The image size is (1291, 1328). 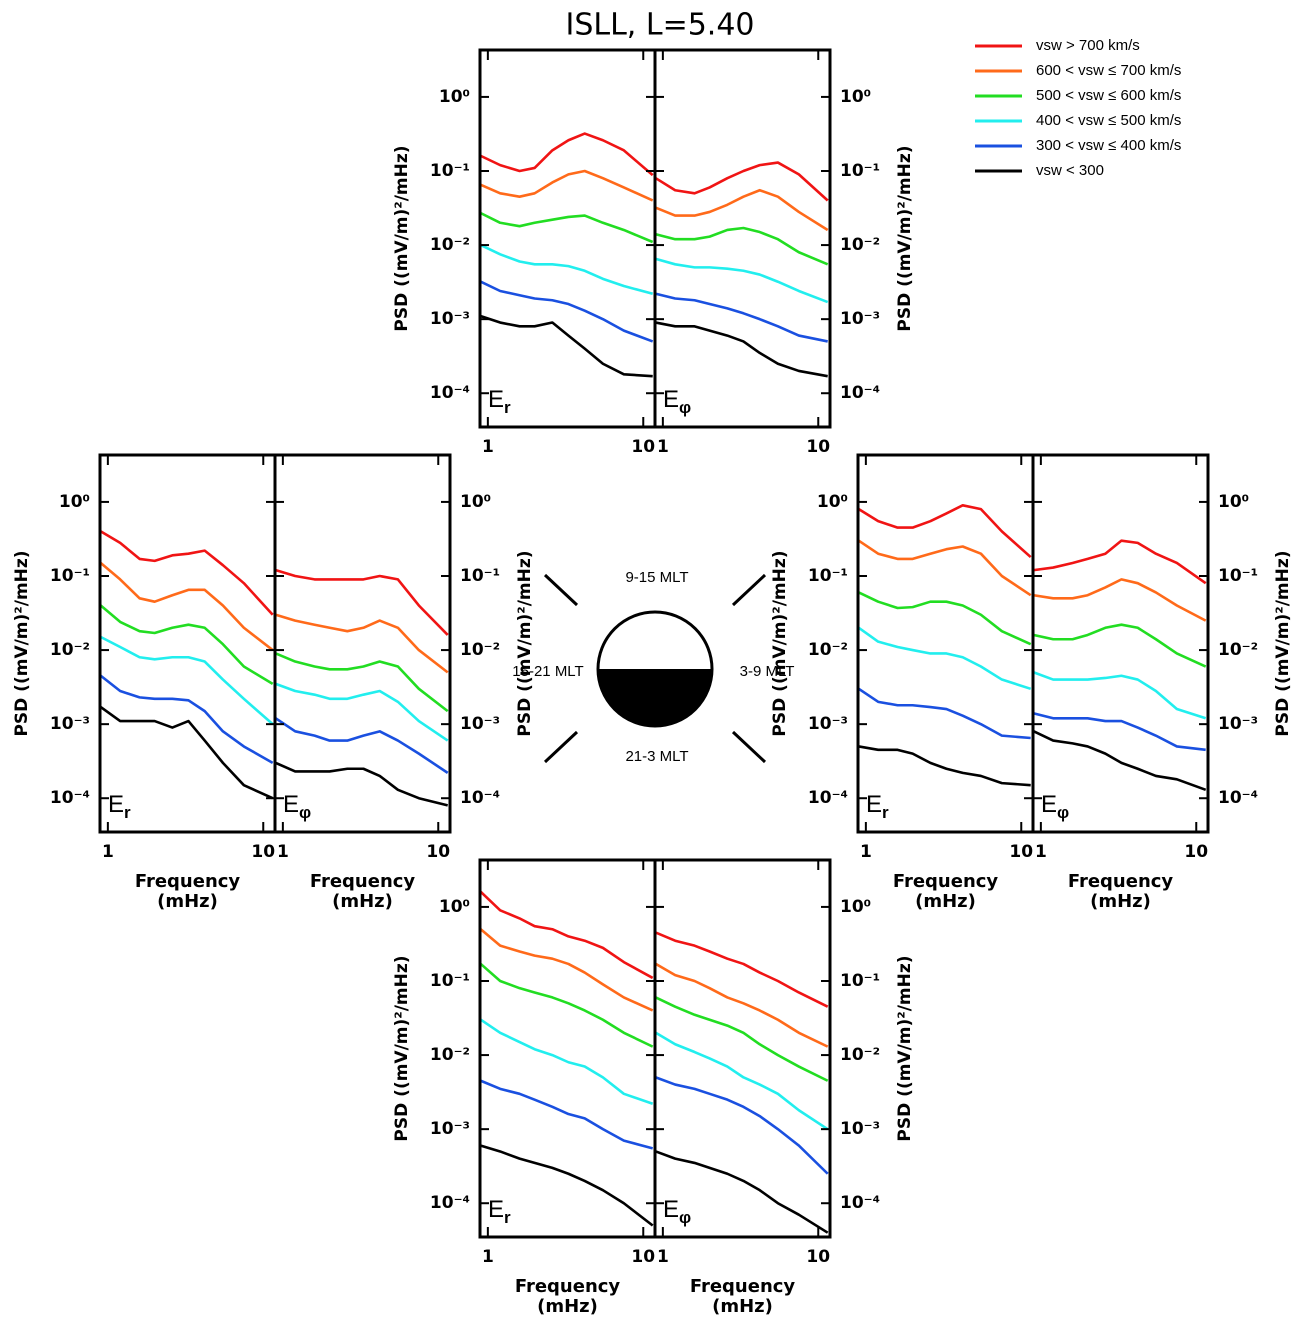 I want to click on mlt-diagram: 9-15 MLT 15-21 MLT 3-9 MLT 21-3 MLT, so click(x=653, y=667).